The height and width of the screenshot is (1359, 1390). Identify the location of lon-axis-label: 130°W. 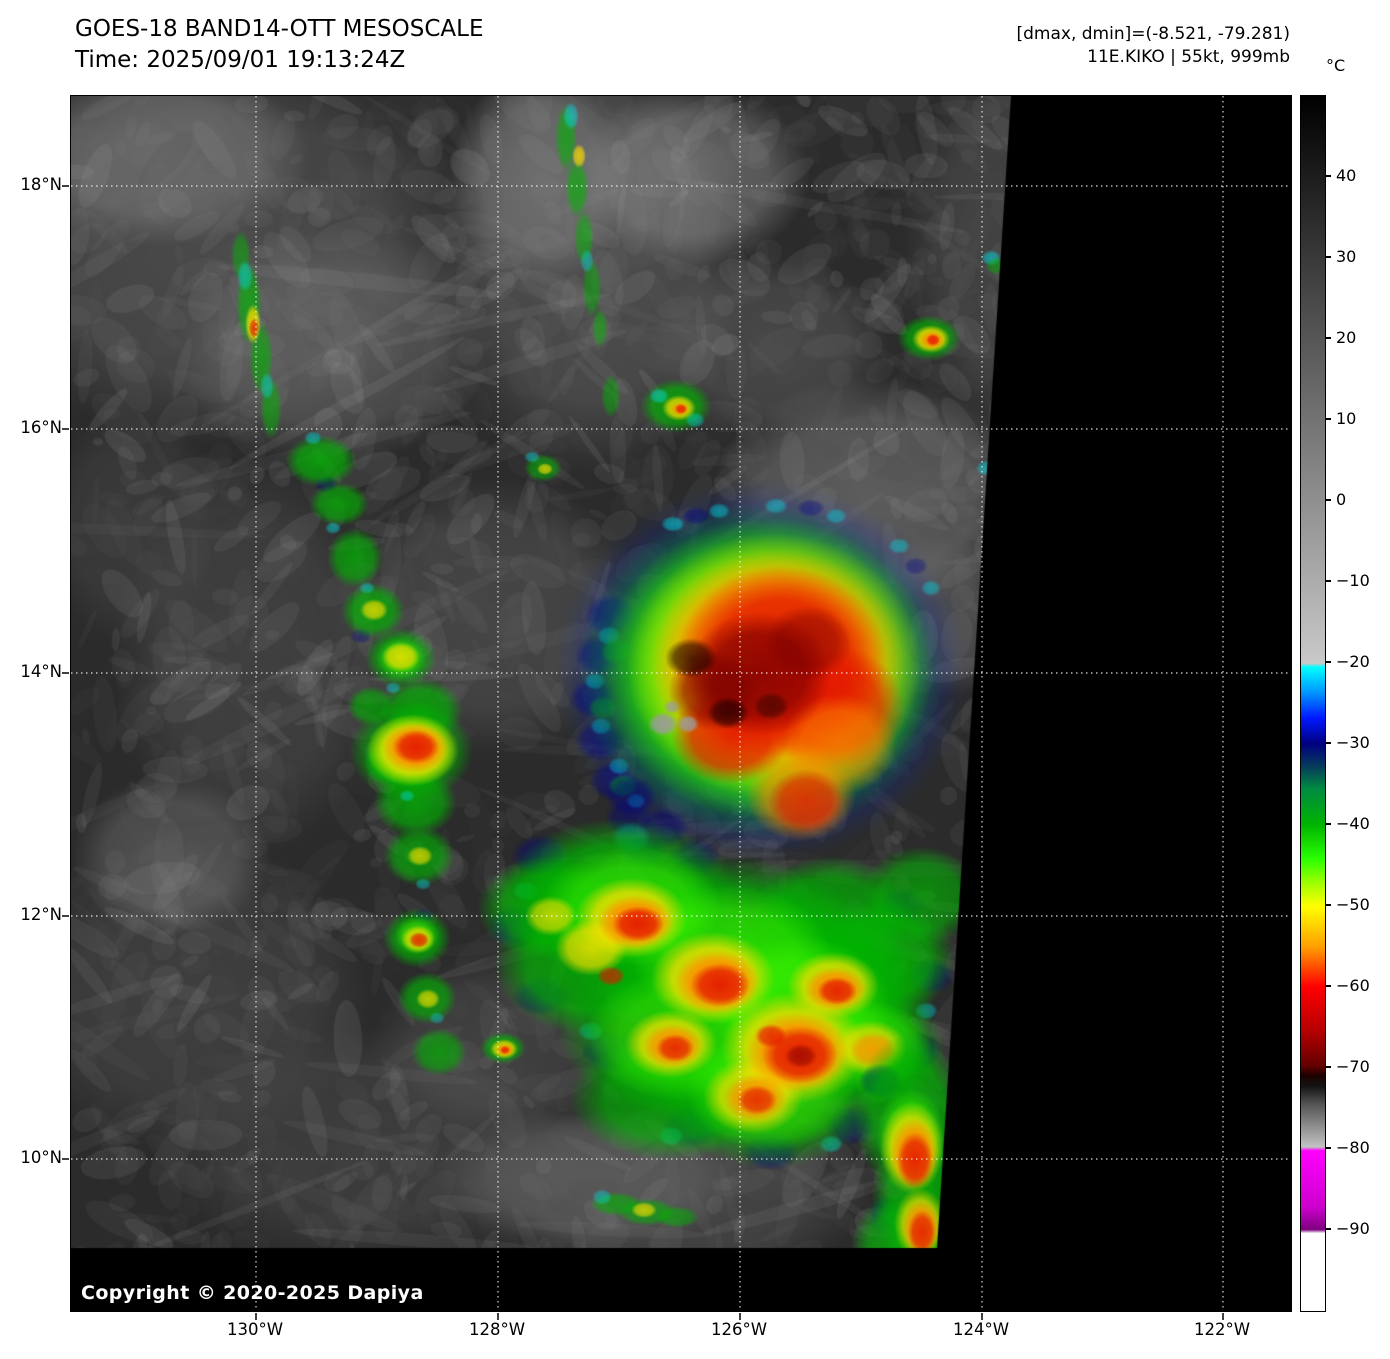
(255, 1329).